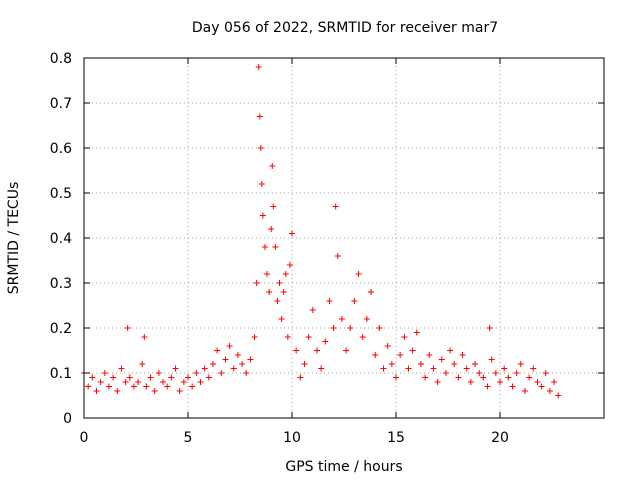 The height and width of the screenshot is (480, 640). What do you see at coordinates (61, 284) in the screenshot?
I see `y-tick-label: 0.3` at bounding box center [61, 284].